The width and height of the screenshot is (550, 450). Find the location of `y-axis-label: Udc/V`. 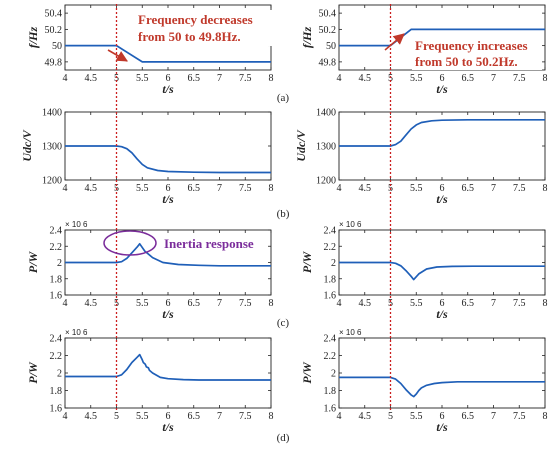

y-axis-label: Udc/V is located at coordinates (301, 145).